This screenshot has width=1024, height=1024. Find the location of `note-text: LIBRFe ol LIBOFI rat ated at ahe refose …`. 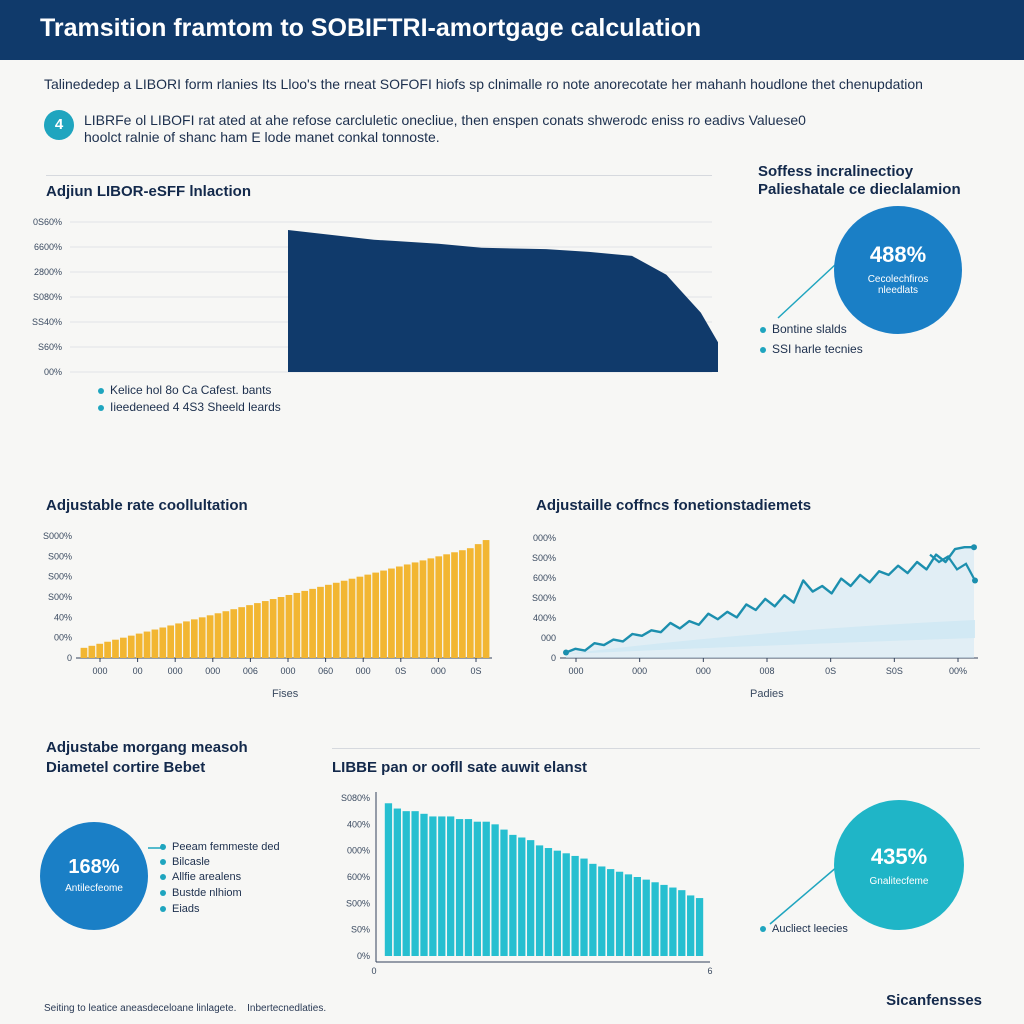

note-text: LIBRFe ol LIBOFI rat ated at ahe refose … is located at coordinates (445, 129).